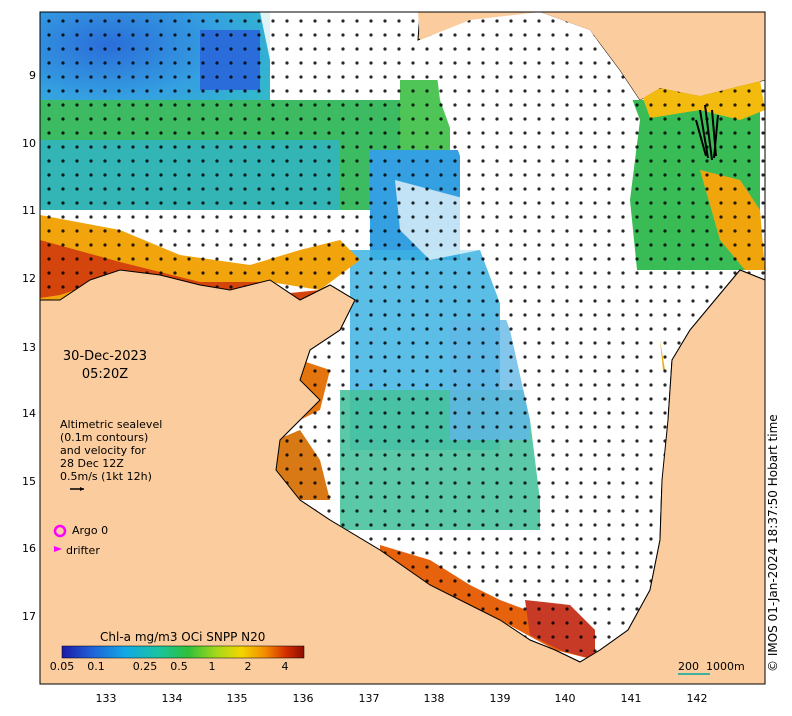  What do you see at coordinates (29, 481) in the screenshot?
I see `y-tick: 15` at bounding box center [29, 481].